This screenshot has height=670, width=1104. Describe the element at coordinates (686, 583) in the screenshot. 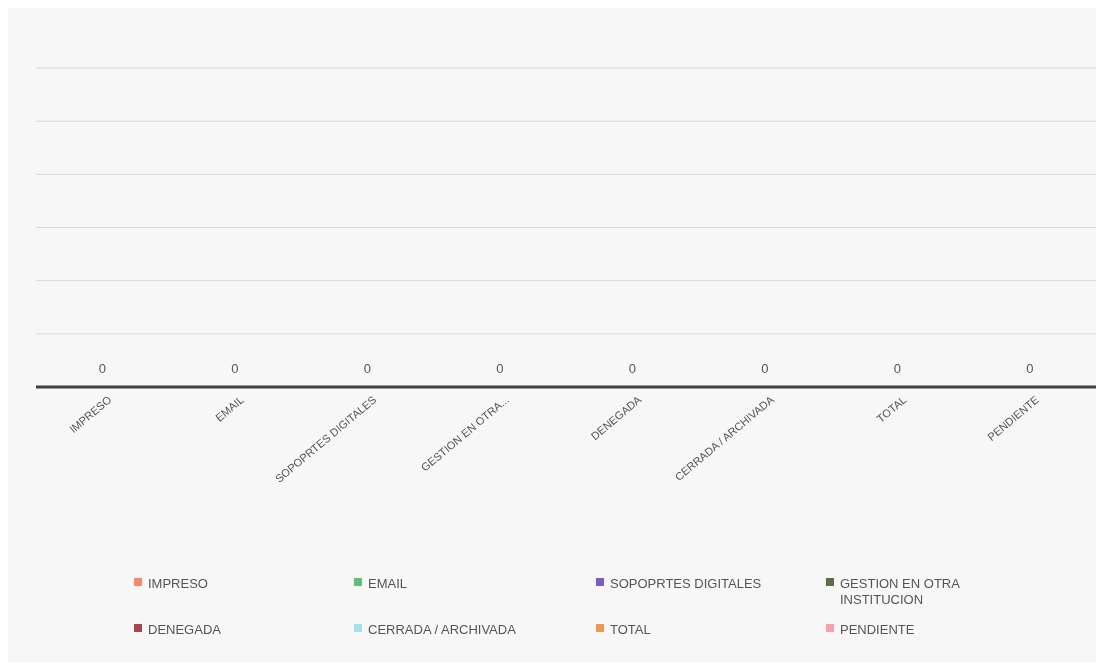

I see `legend-label: SOPOPRTES DIGITALES` at that location.